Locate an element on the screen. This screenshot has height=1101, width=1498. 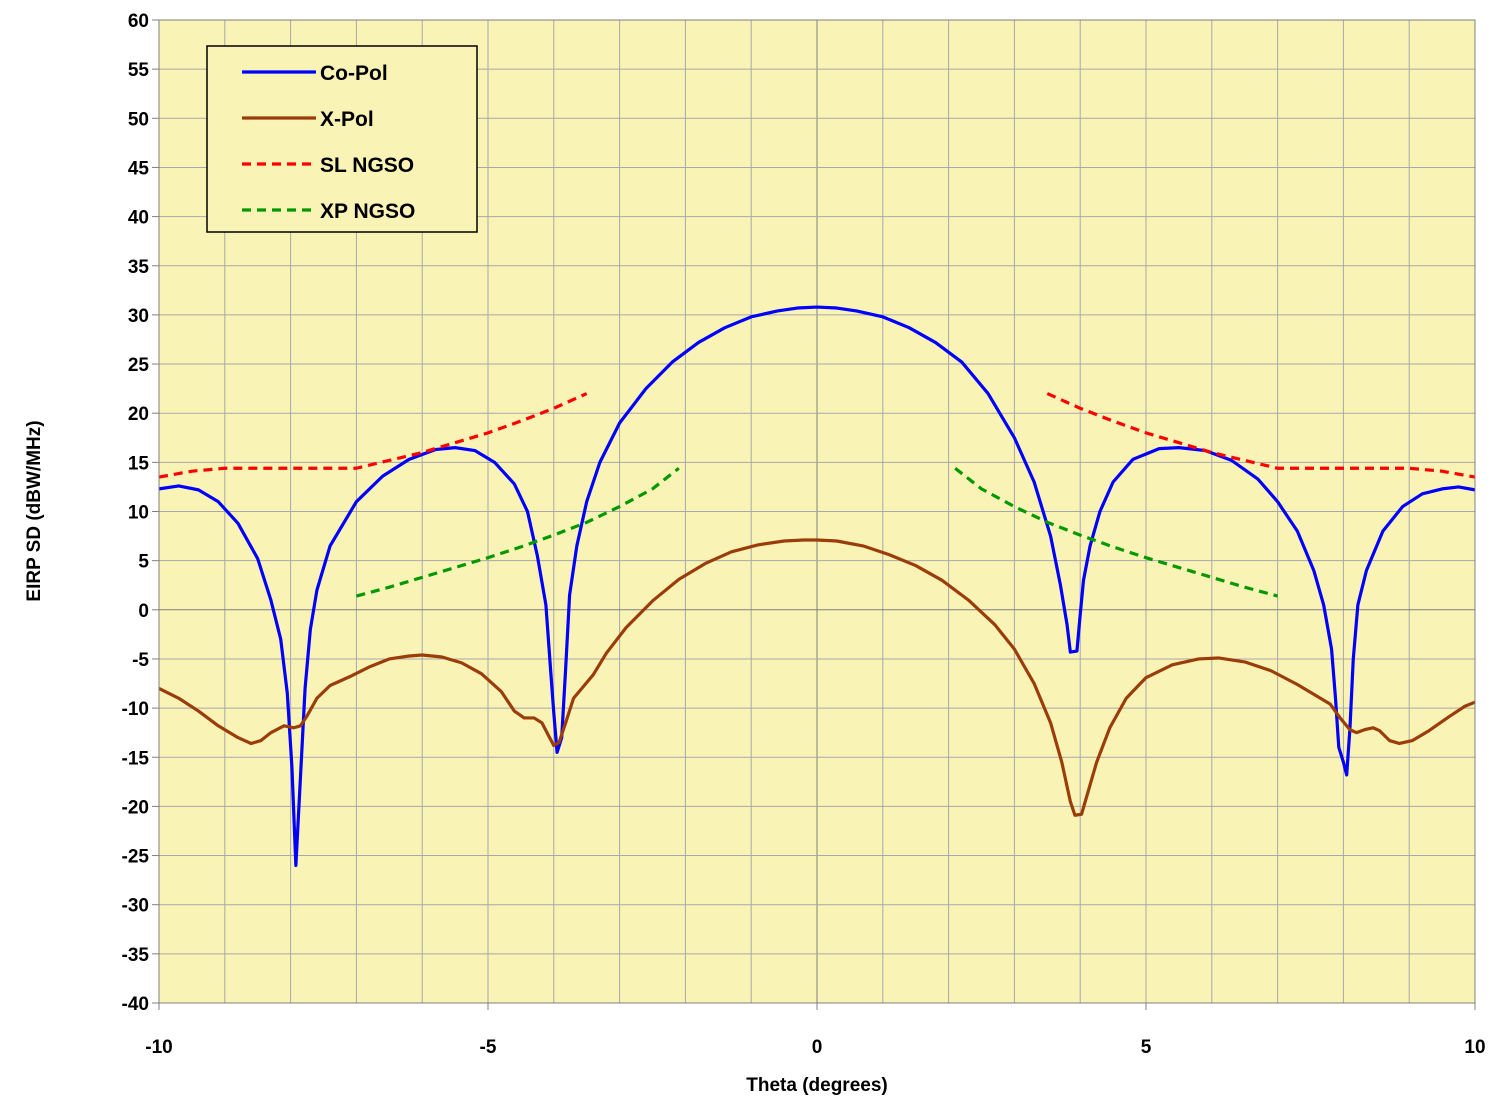
y-tick-label: 45 is located at coordinates (139, 168).